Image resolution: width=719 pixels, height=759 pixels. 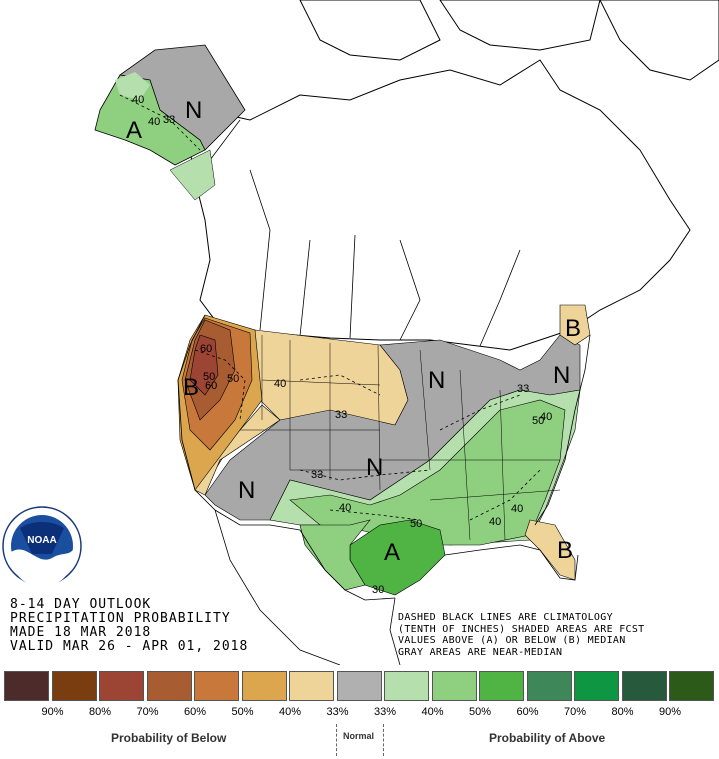 I want to click on province-lines, so click(x=365, y=233).